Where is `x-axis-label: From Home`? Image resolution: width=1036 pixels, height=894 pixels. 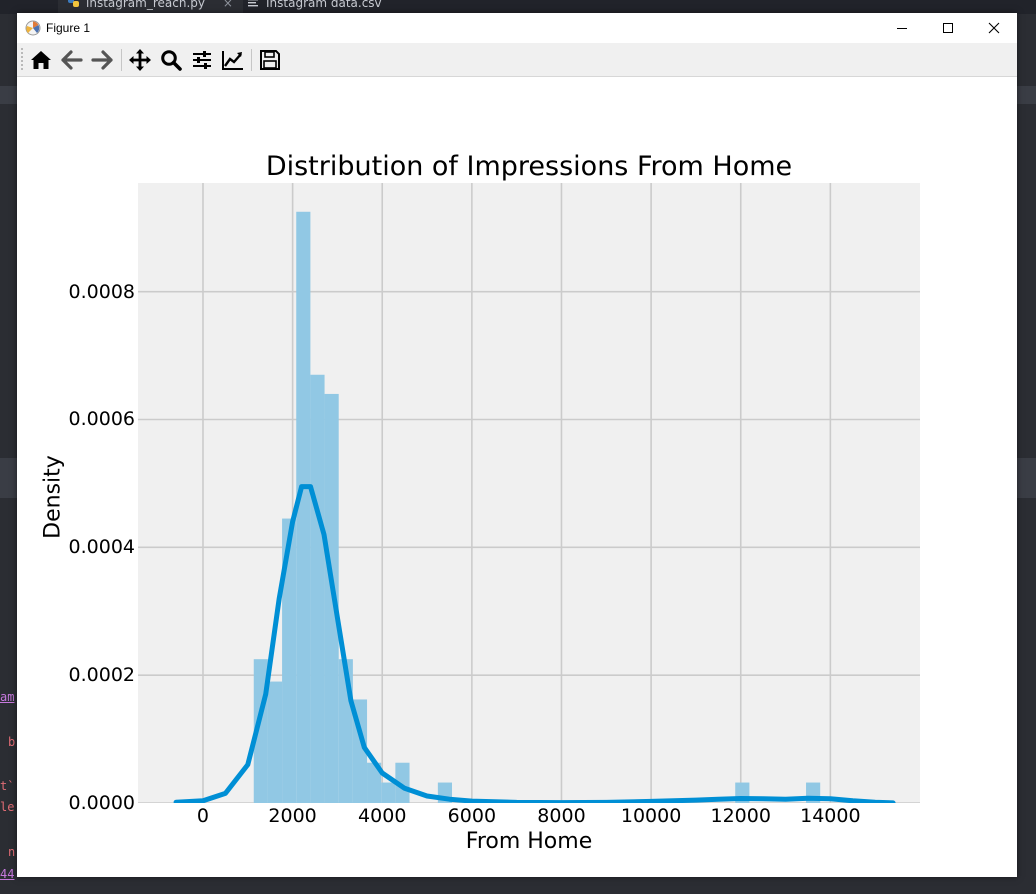 x-axis-label: From Home is located at coordinates (529, 841).